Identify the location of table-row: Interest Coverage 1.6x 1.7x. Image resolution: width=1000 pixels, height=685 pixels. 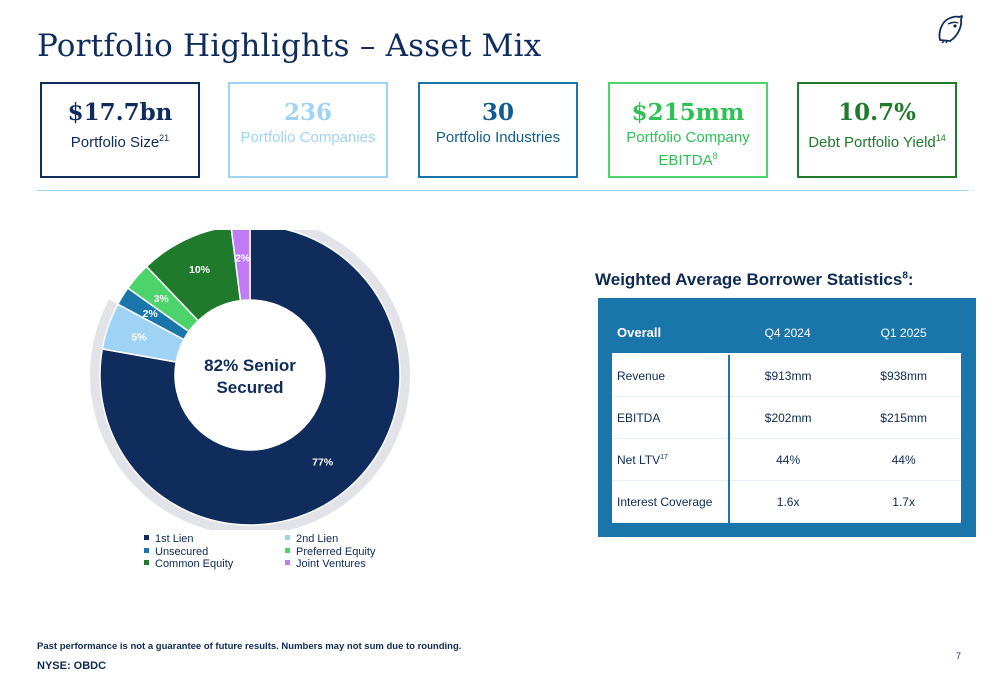
(786, 501).